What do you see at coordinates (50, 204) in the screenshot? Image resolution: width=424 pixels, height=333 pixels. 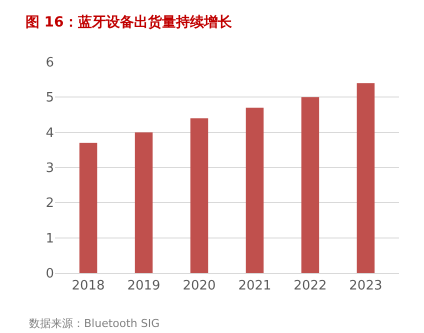 I see `y-tick-label: 2` at bounding box center [50, 204].